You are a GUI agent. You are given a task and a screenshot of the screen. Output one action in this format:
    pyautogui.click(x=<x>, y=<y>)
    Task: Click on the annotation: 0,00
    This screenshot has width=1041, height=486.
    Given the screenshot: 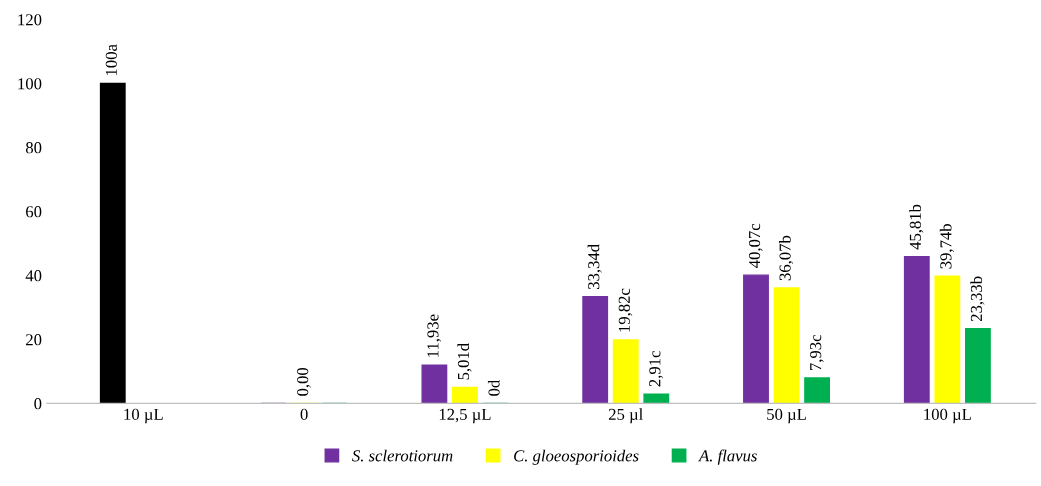 What is the action you would take?
    pyautogui.click(x=304, y=381)
    